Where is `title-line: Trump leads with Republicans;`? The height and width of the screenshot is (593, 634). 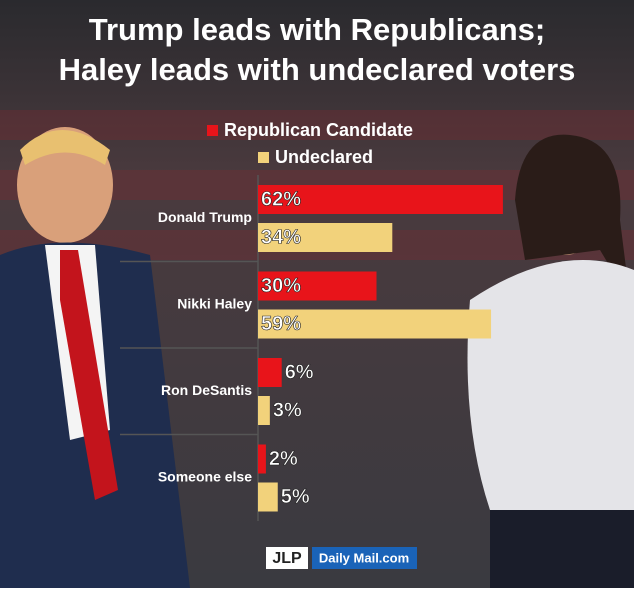
title-line: Trump leads with Republicans; is located at coordinates (317, 29).